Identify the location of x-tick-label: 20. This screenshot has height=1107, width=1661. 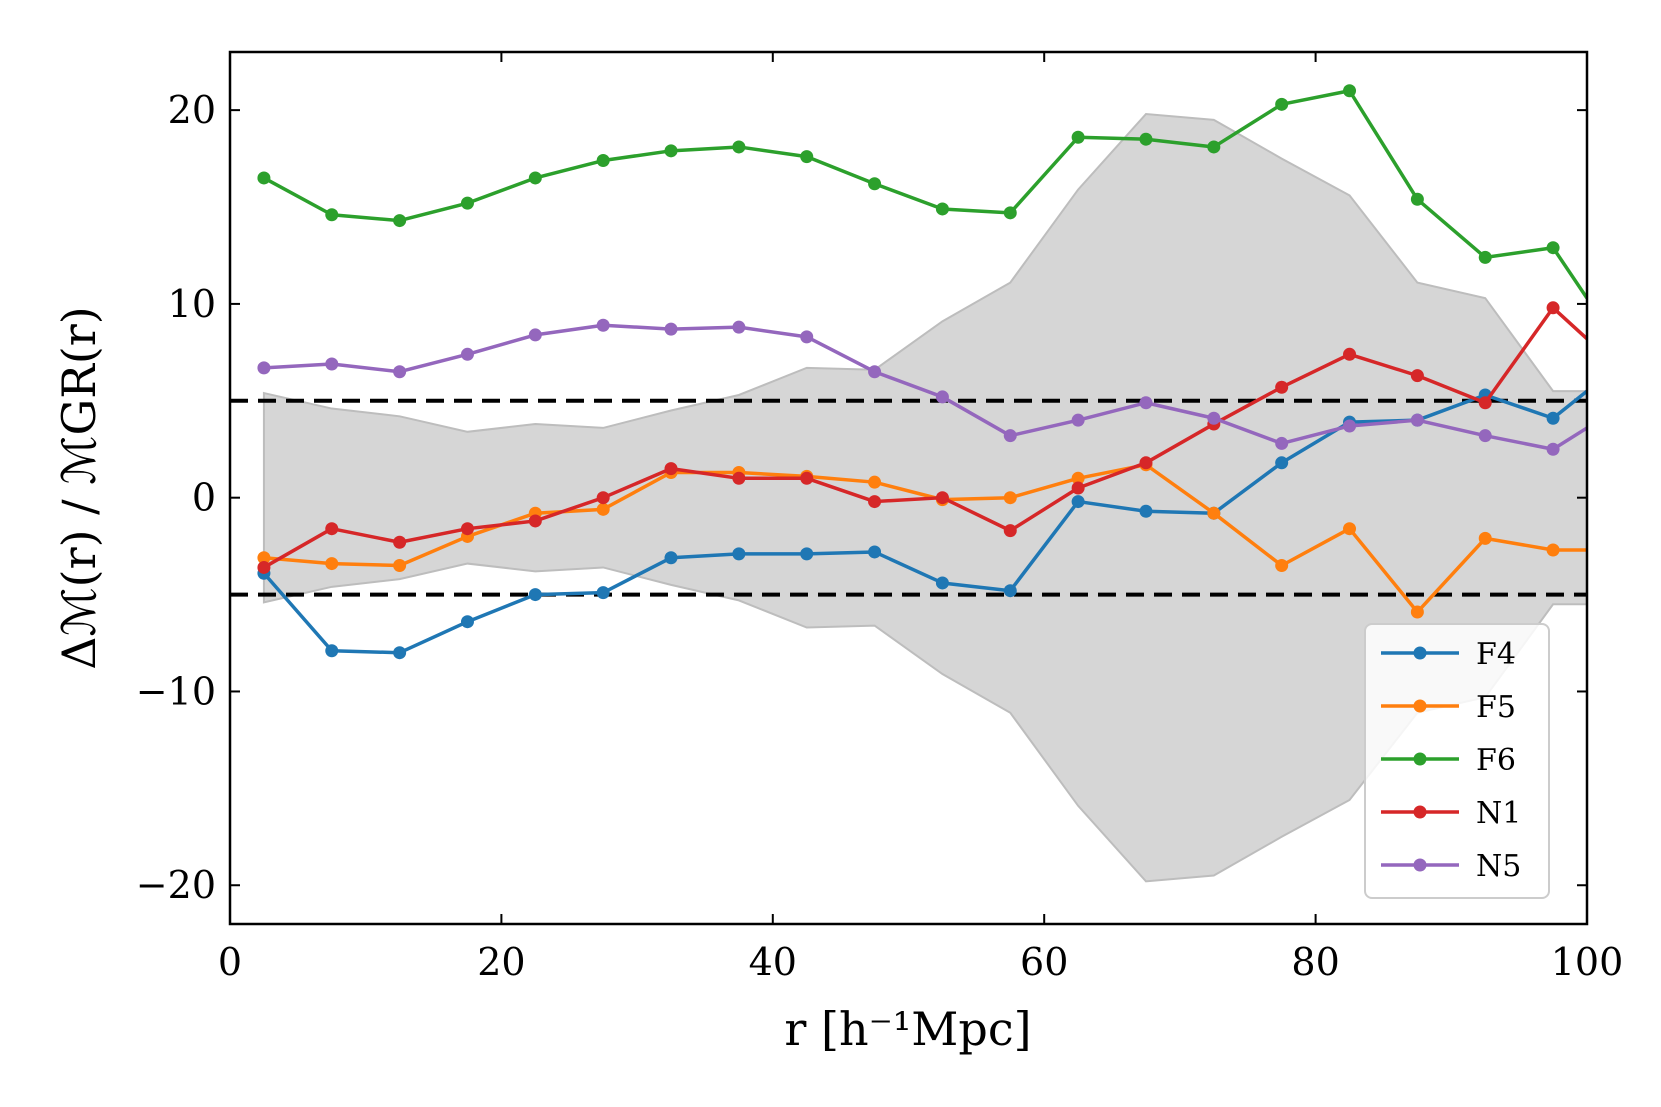
(501, 962).